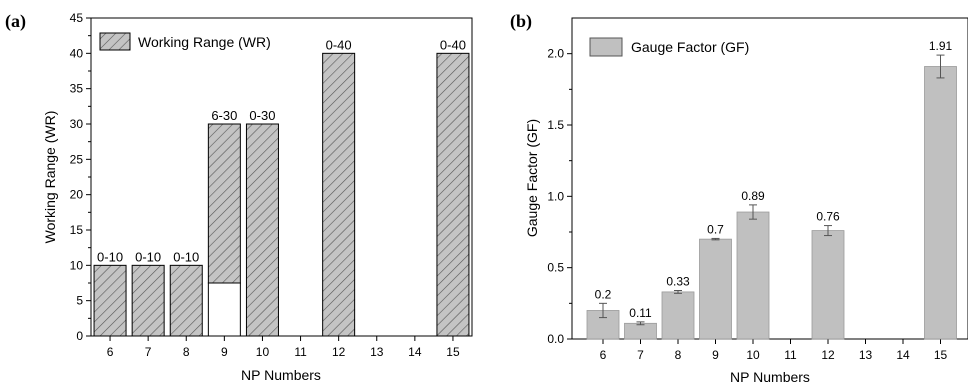 This screenshot has height=388, width=968. I want to click on bar-value-label: 0.33, so click(678, 281).